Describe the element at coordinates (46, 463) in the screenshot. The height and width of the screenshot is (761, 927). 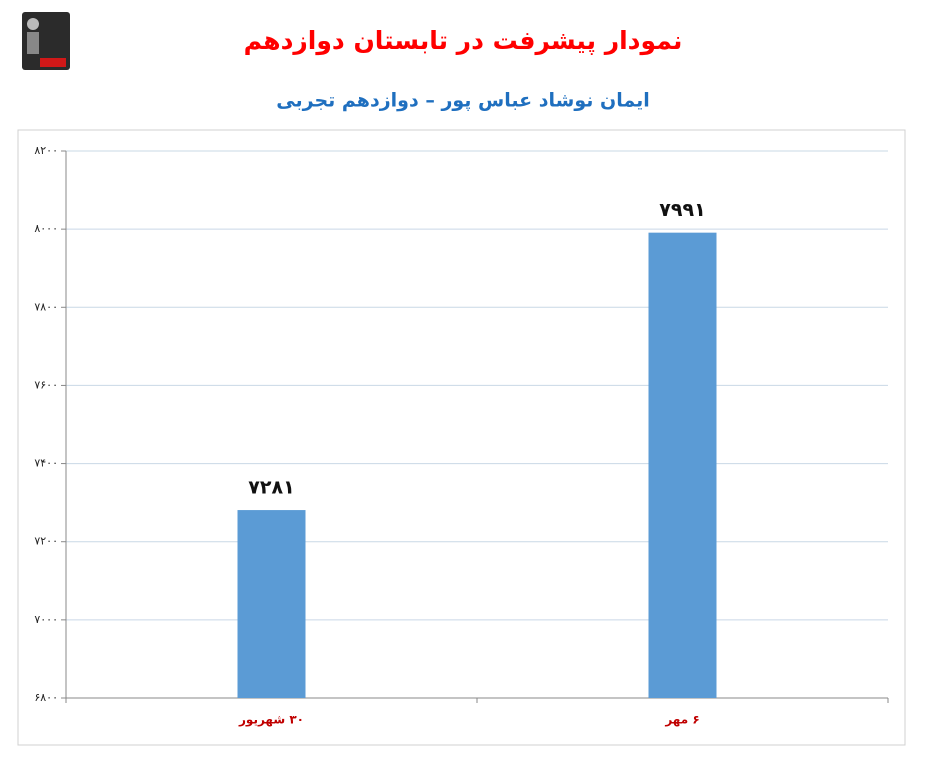
I see `y-tick-label: ۷۴۰۰` at that location.